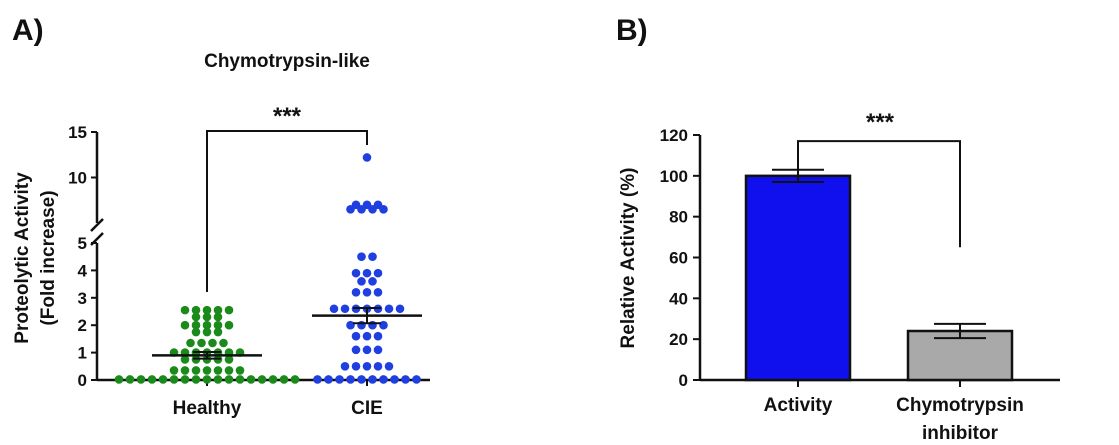 This screenshot has height=445, width=1119. I want to click on panel-b-y-tick-label: 60, so click(678, 258).